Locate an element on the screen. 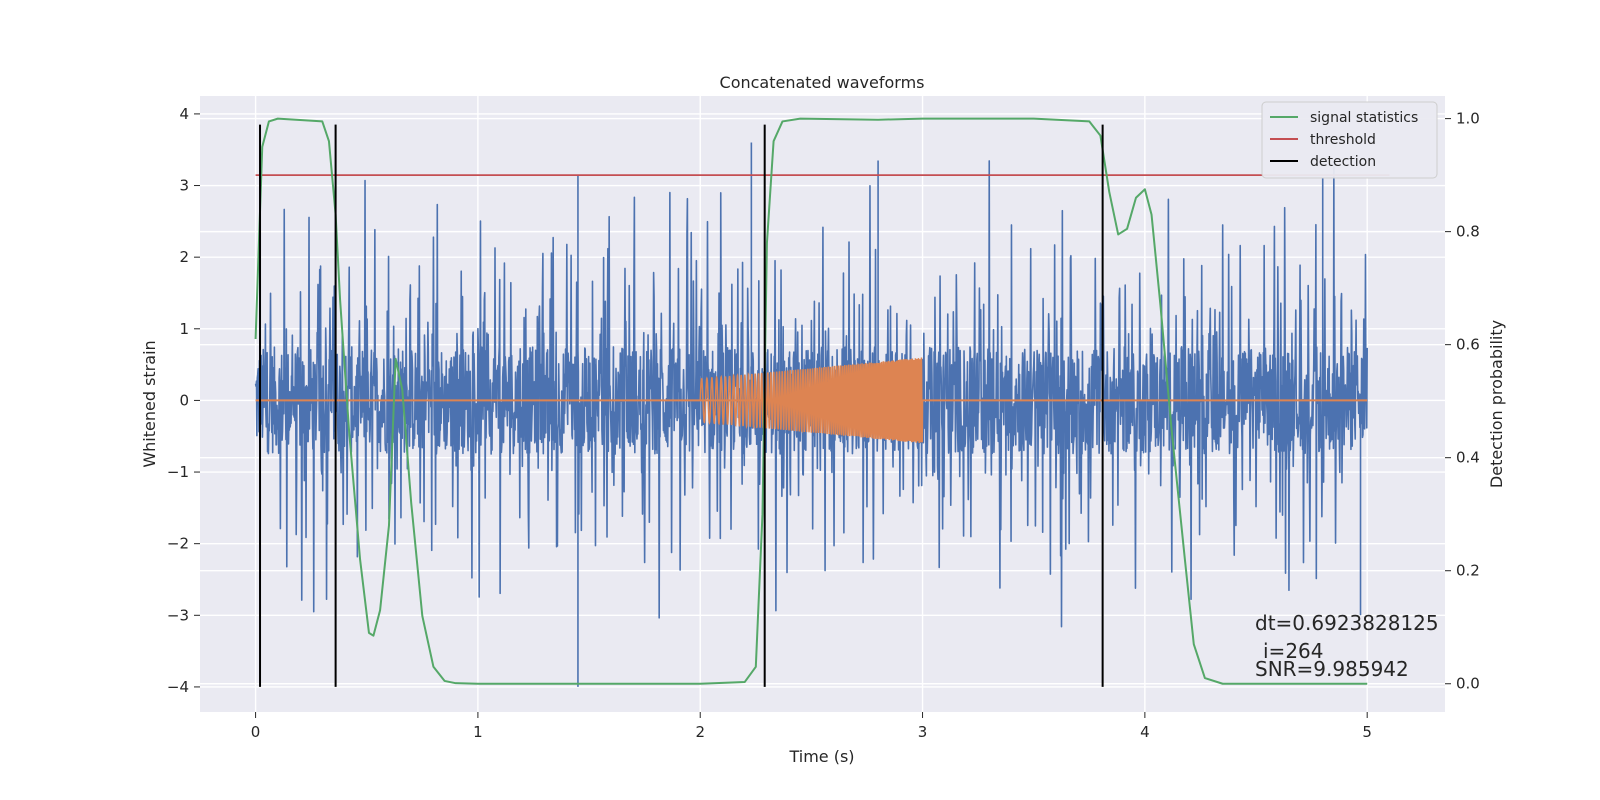  legend-frame is located at coordinates (1349, 140).